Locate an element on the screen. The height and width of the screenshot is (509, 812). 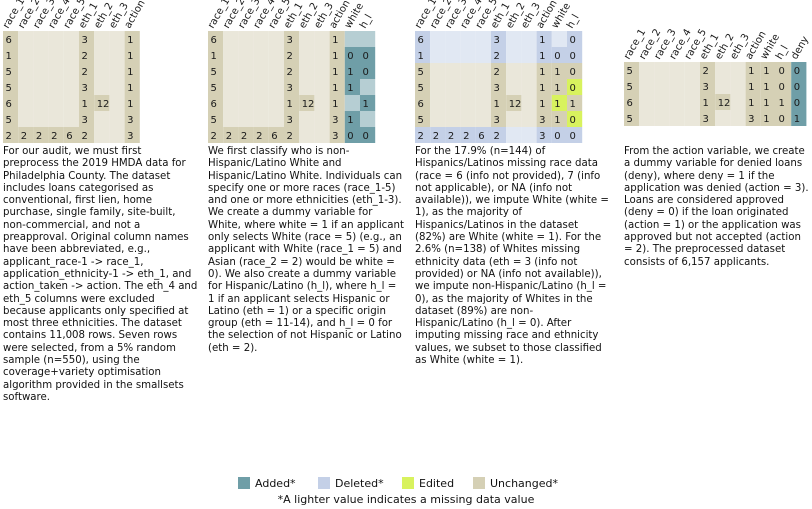
table-row: 6 3 1 0 is located at coordinates (499, 39).